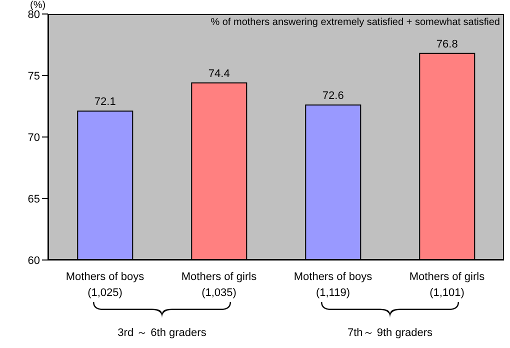  I want to click on x-tick-label: Mothers of boys (1,119), so click(333, 285).